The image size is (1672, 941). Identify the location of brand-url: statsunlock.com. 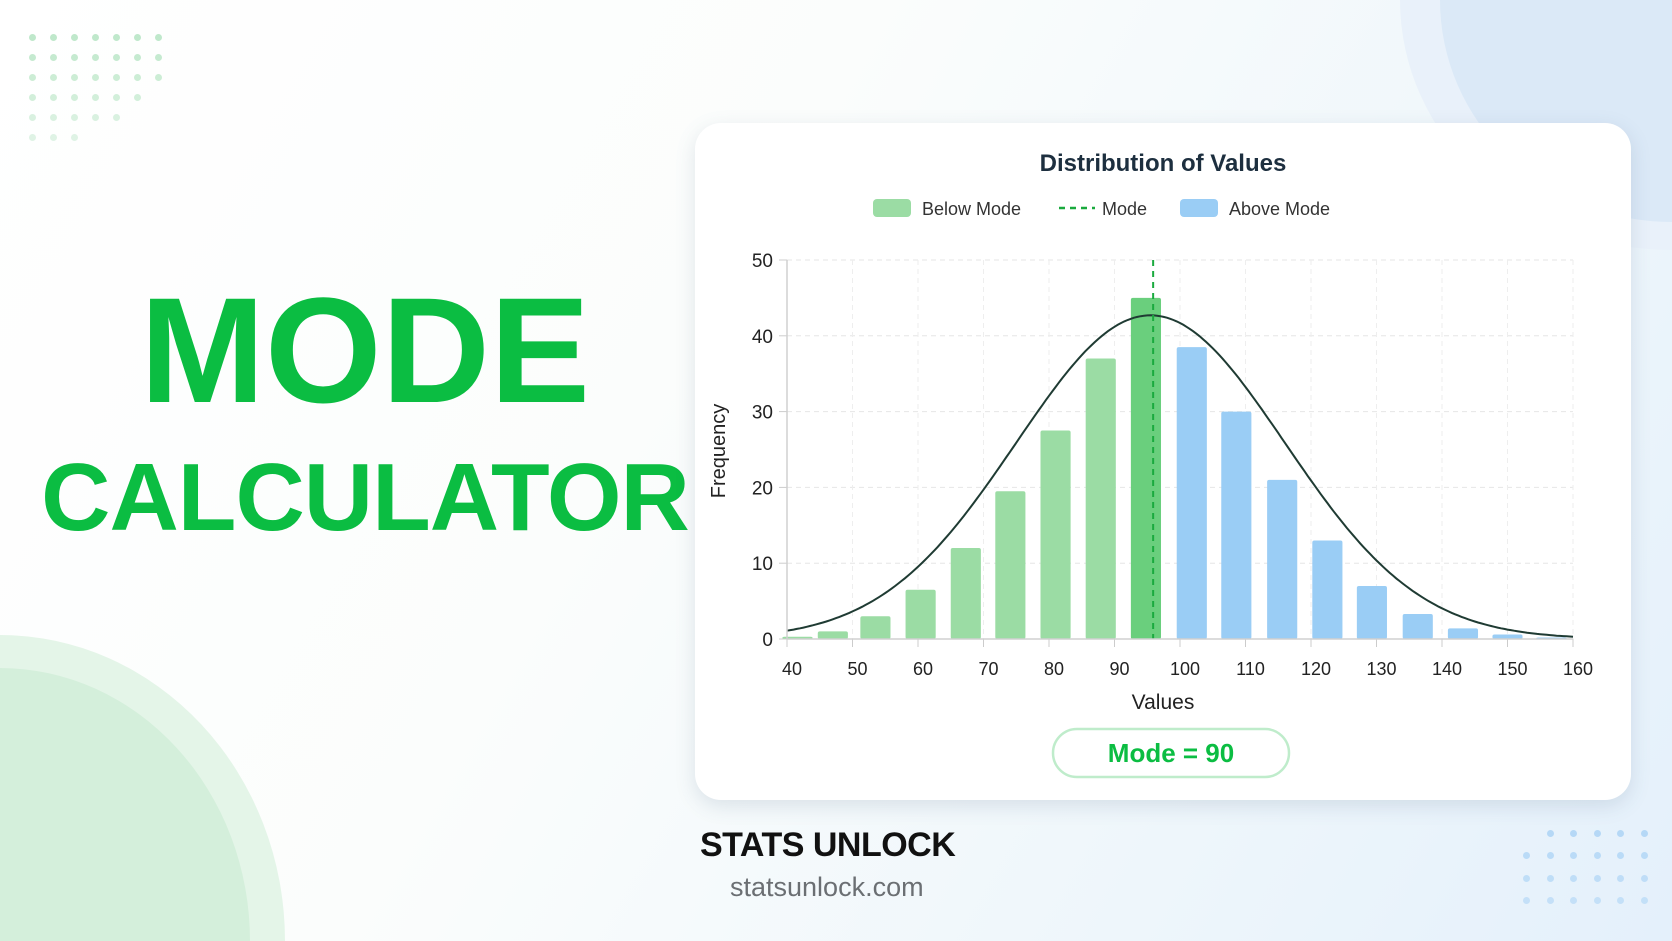
(827, 887).